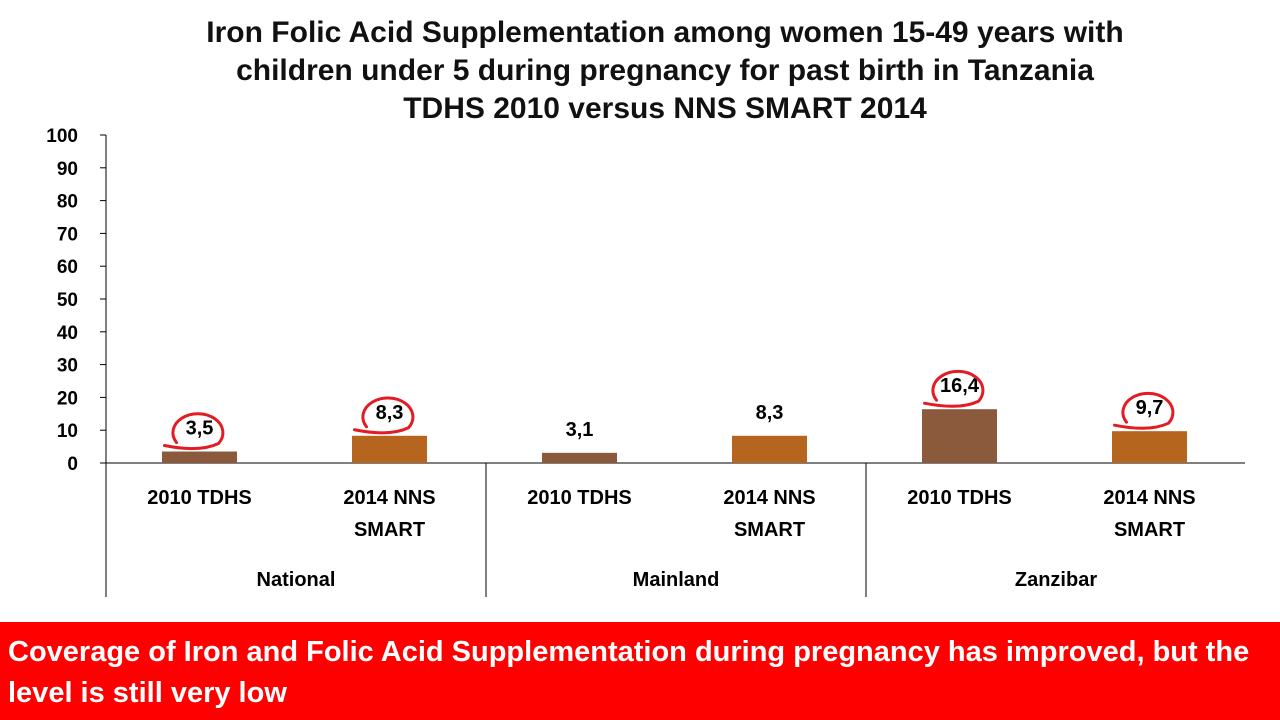  Describe the element at coordinates (67, 169) in the screenshot. I see `y-tick-label: 90` at that location.